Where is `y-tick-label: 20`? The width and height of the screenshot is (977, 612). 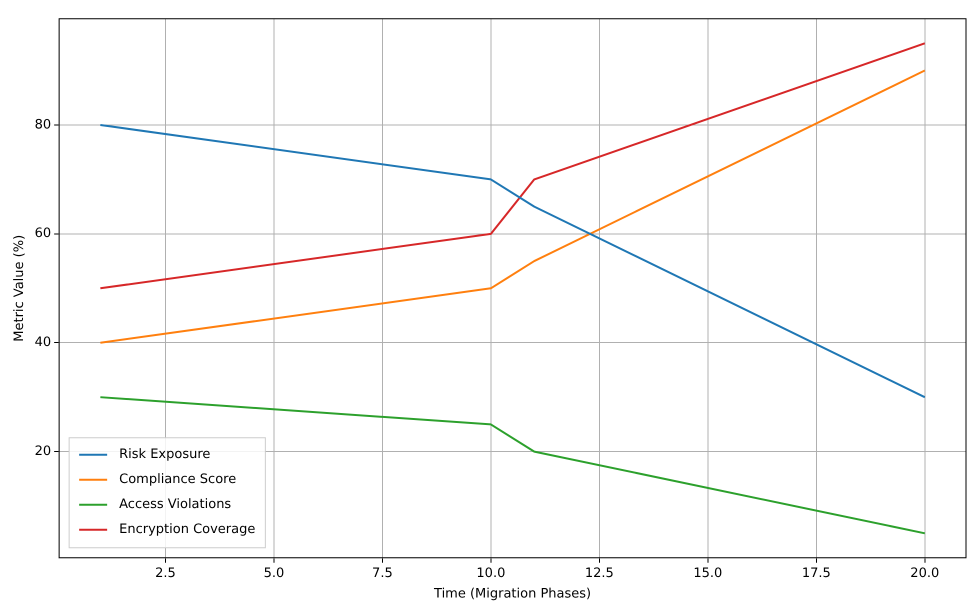
y-tick-label: 20 is located at coordinates (43, 452).